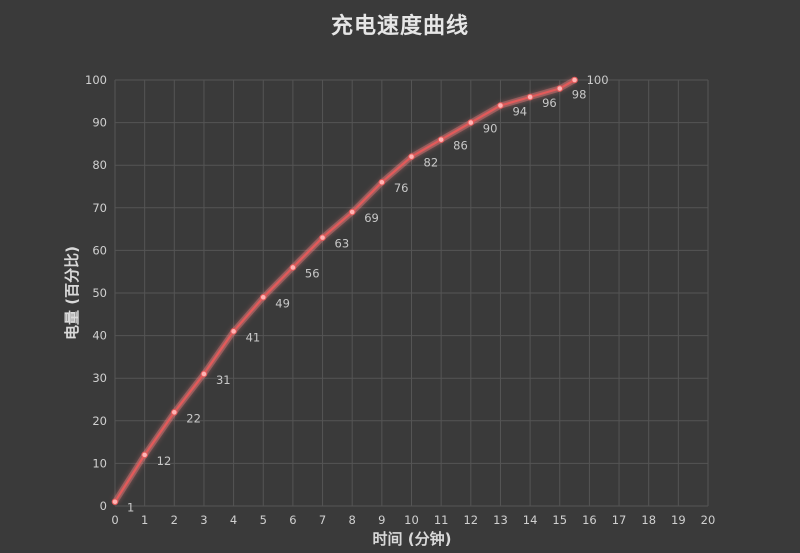 The image size is (800, 553). I want to click on y-tick-label: 0, so click(103, 506).